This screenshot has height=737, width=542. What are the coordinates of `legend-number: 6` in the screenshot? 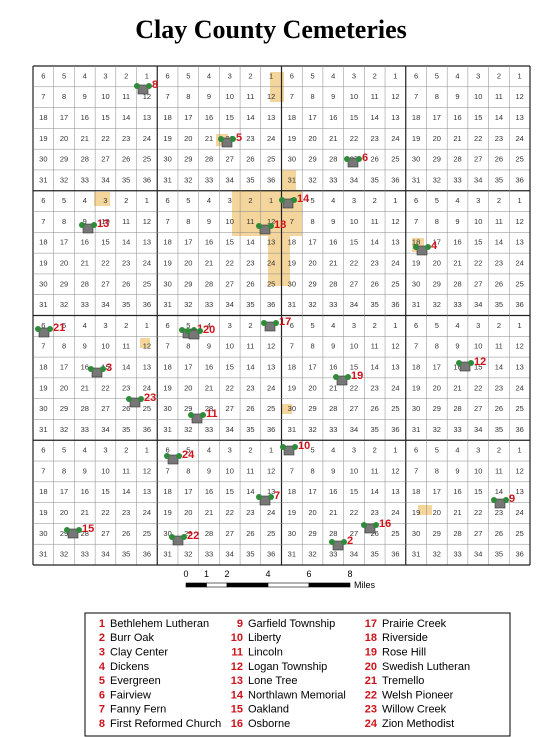 It's located at (102, 695).